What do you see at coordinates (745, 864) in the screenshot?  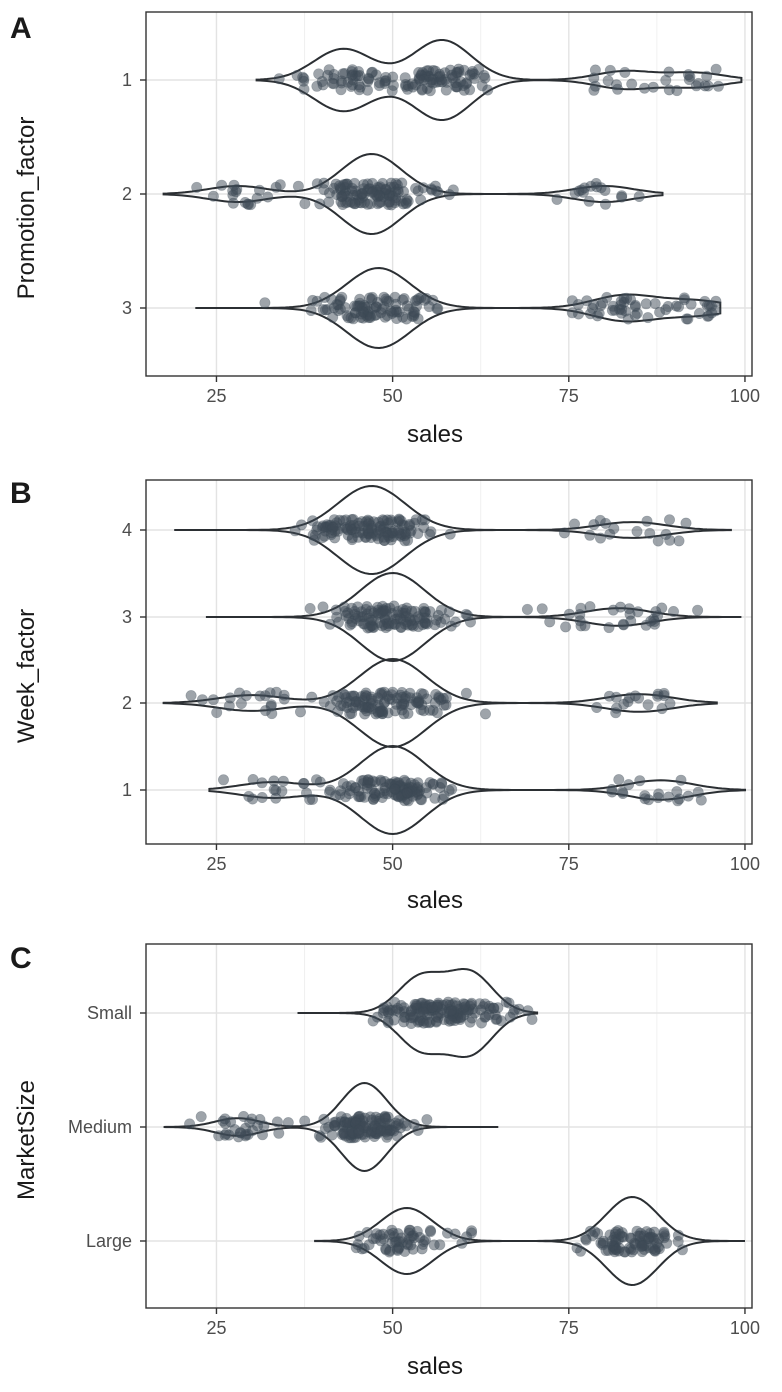 I see `x-tick-label: 100` at bounding box center [745, 864].